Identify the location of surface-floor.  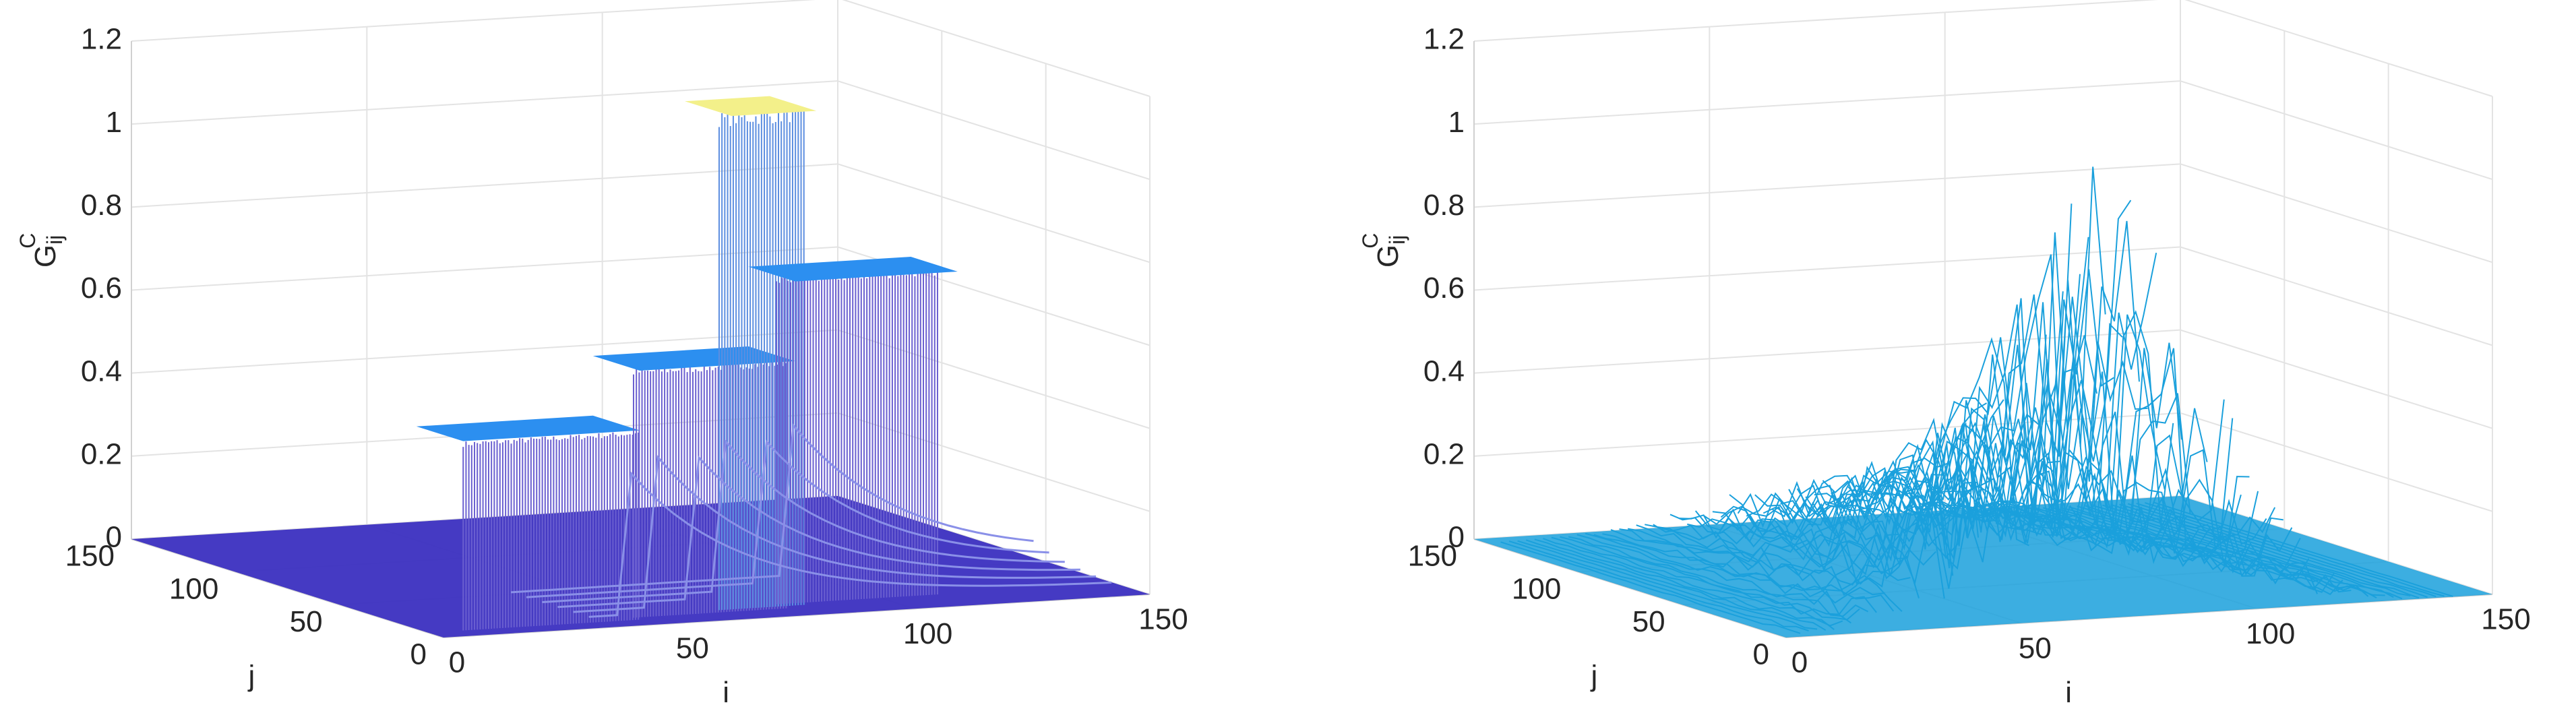
(641, 567).